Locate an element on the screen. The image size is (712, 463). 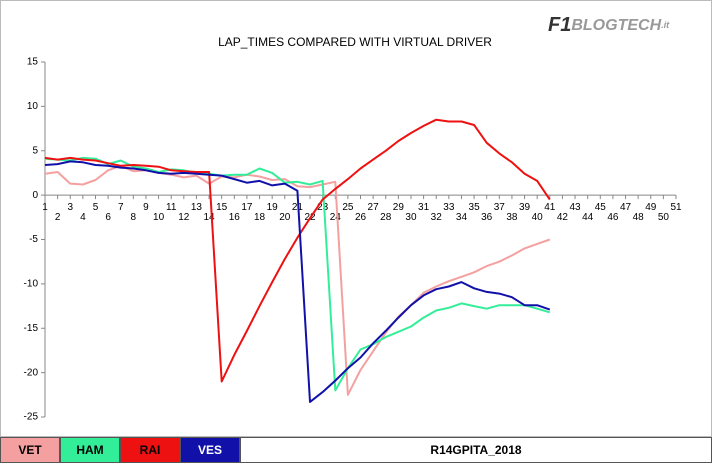
y-tick-label: -5 is located at coordinates (33, 239).